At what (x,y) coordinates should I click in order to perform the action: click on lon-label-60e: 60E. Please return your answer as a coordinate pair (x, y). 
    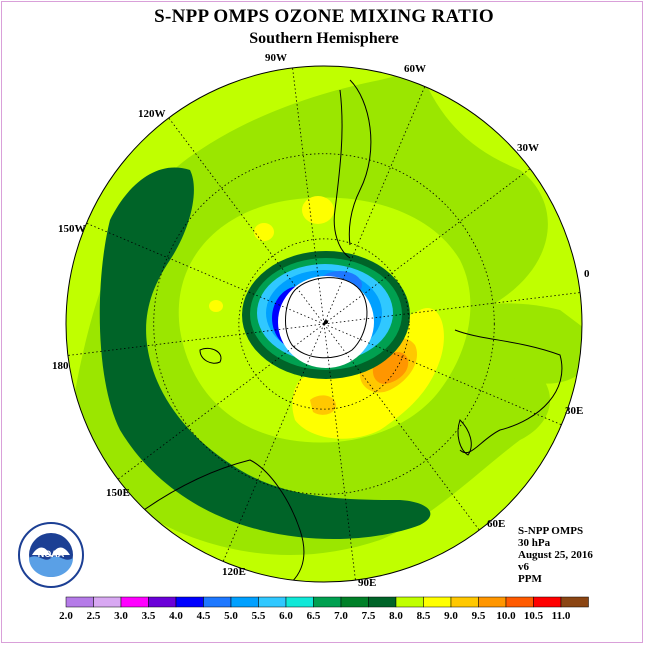
    Looking at the image, I should click on (496, 524).